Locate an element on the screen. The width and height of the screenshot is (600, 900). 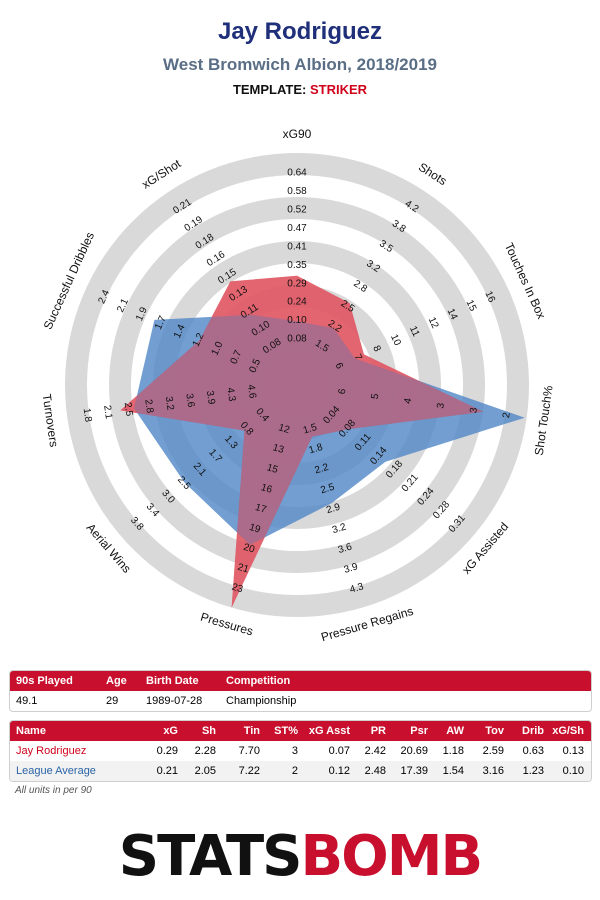
axis-name-label: Shots is located at coordinates (432, 174).